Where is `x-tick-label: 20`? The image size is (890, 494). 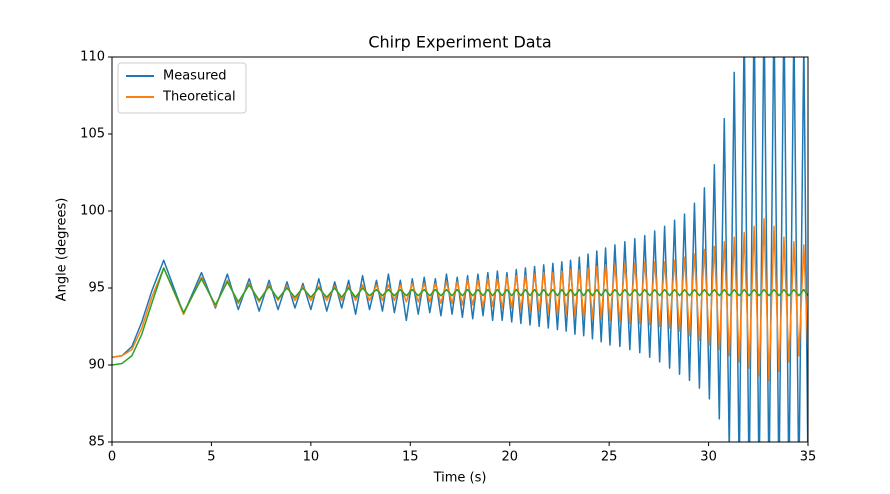 x-tick-label: 20 is located at coordinates (509, 457).